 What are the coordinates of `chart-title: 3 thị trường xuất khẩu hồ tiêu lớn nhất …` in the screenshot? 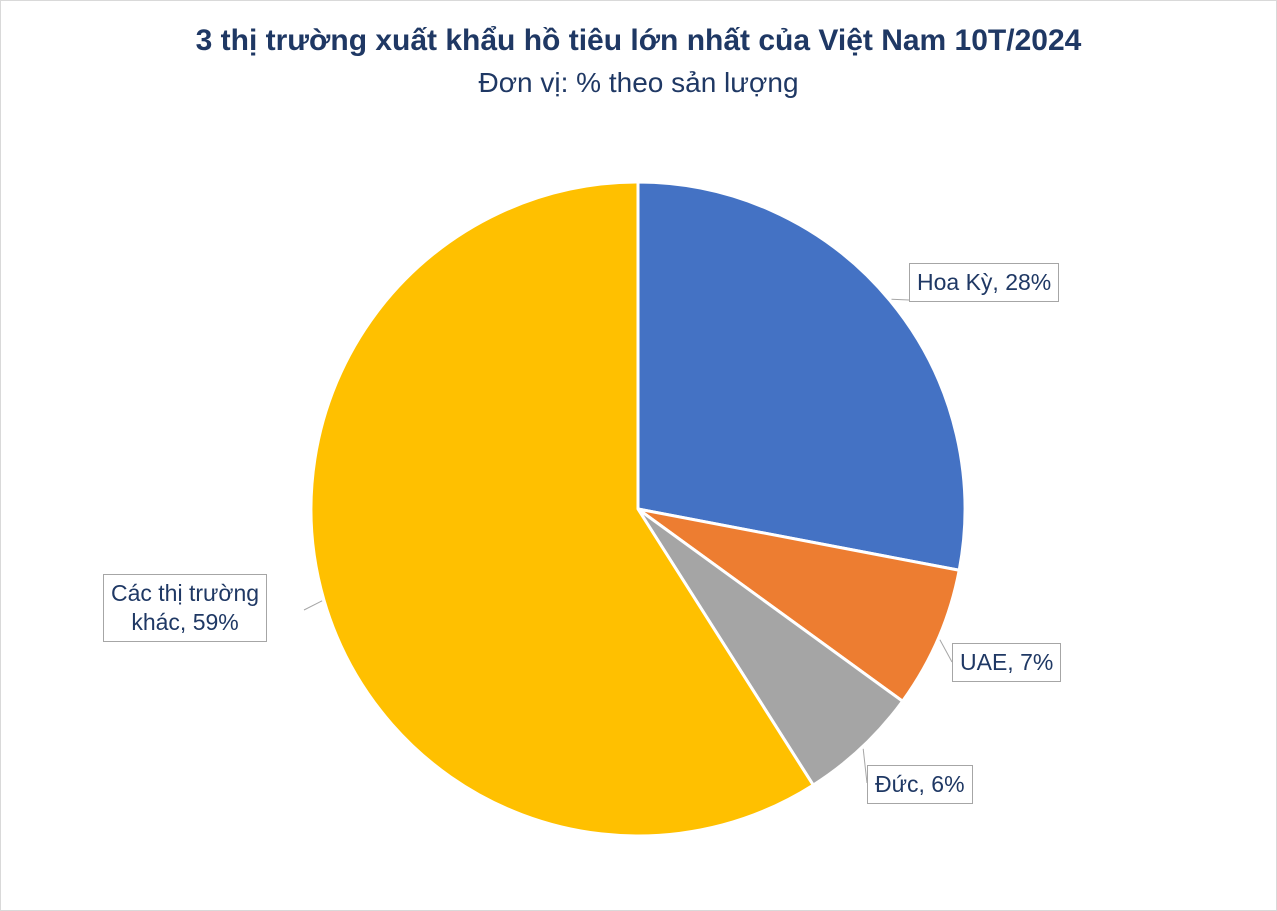 It's located at (638, 40).